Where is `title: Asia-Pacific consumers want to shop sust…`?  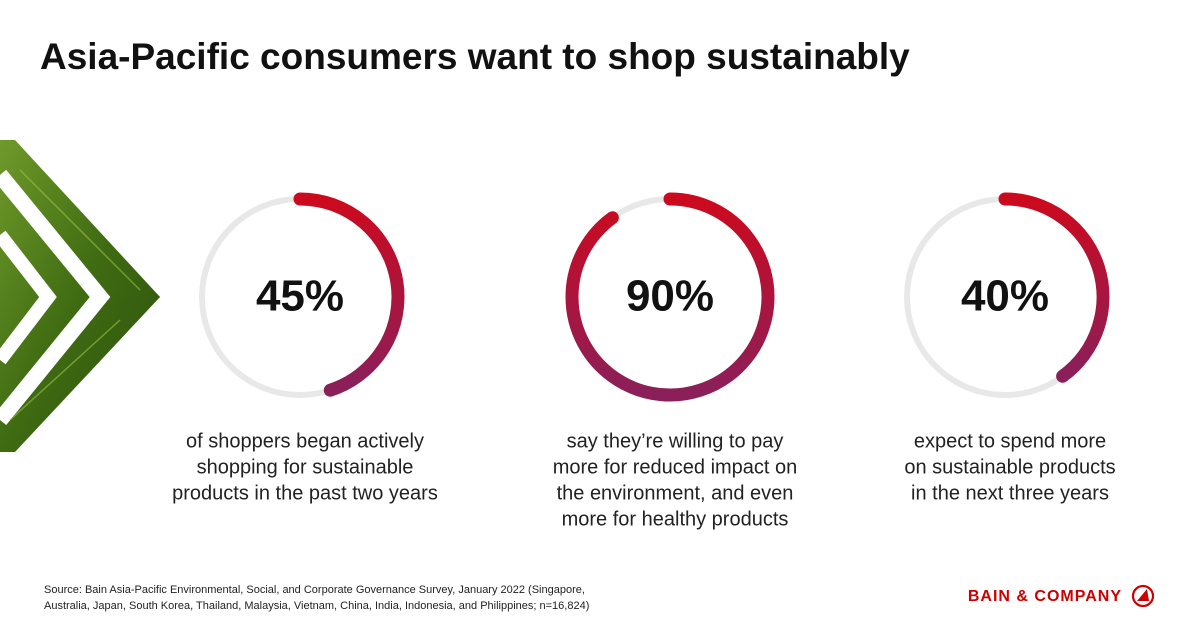 title: Asia-Pacific consumers want to shop sust… is located at coordinates (475, 56).